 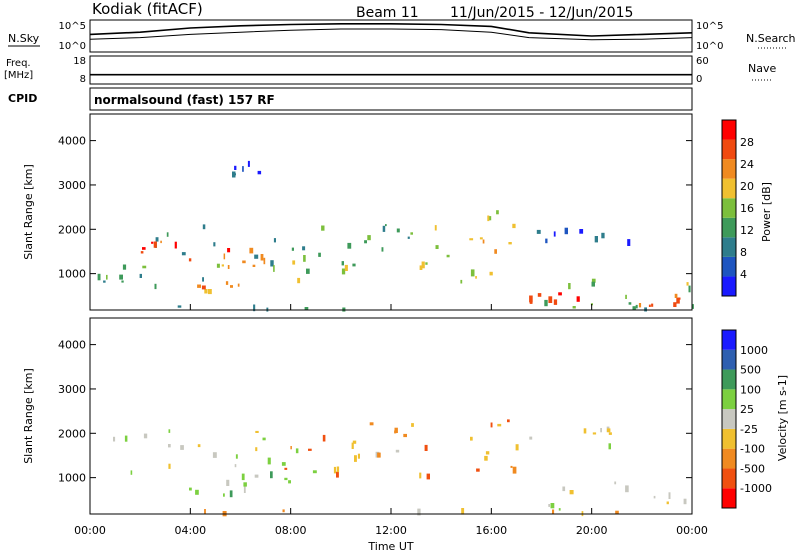 What do you see at coordinates (18, 63) in the screenshot?
I see `freq-label: Freq.` at bounding box center [18, 63].